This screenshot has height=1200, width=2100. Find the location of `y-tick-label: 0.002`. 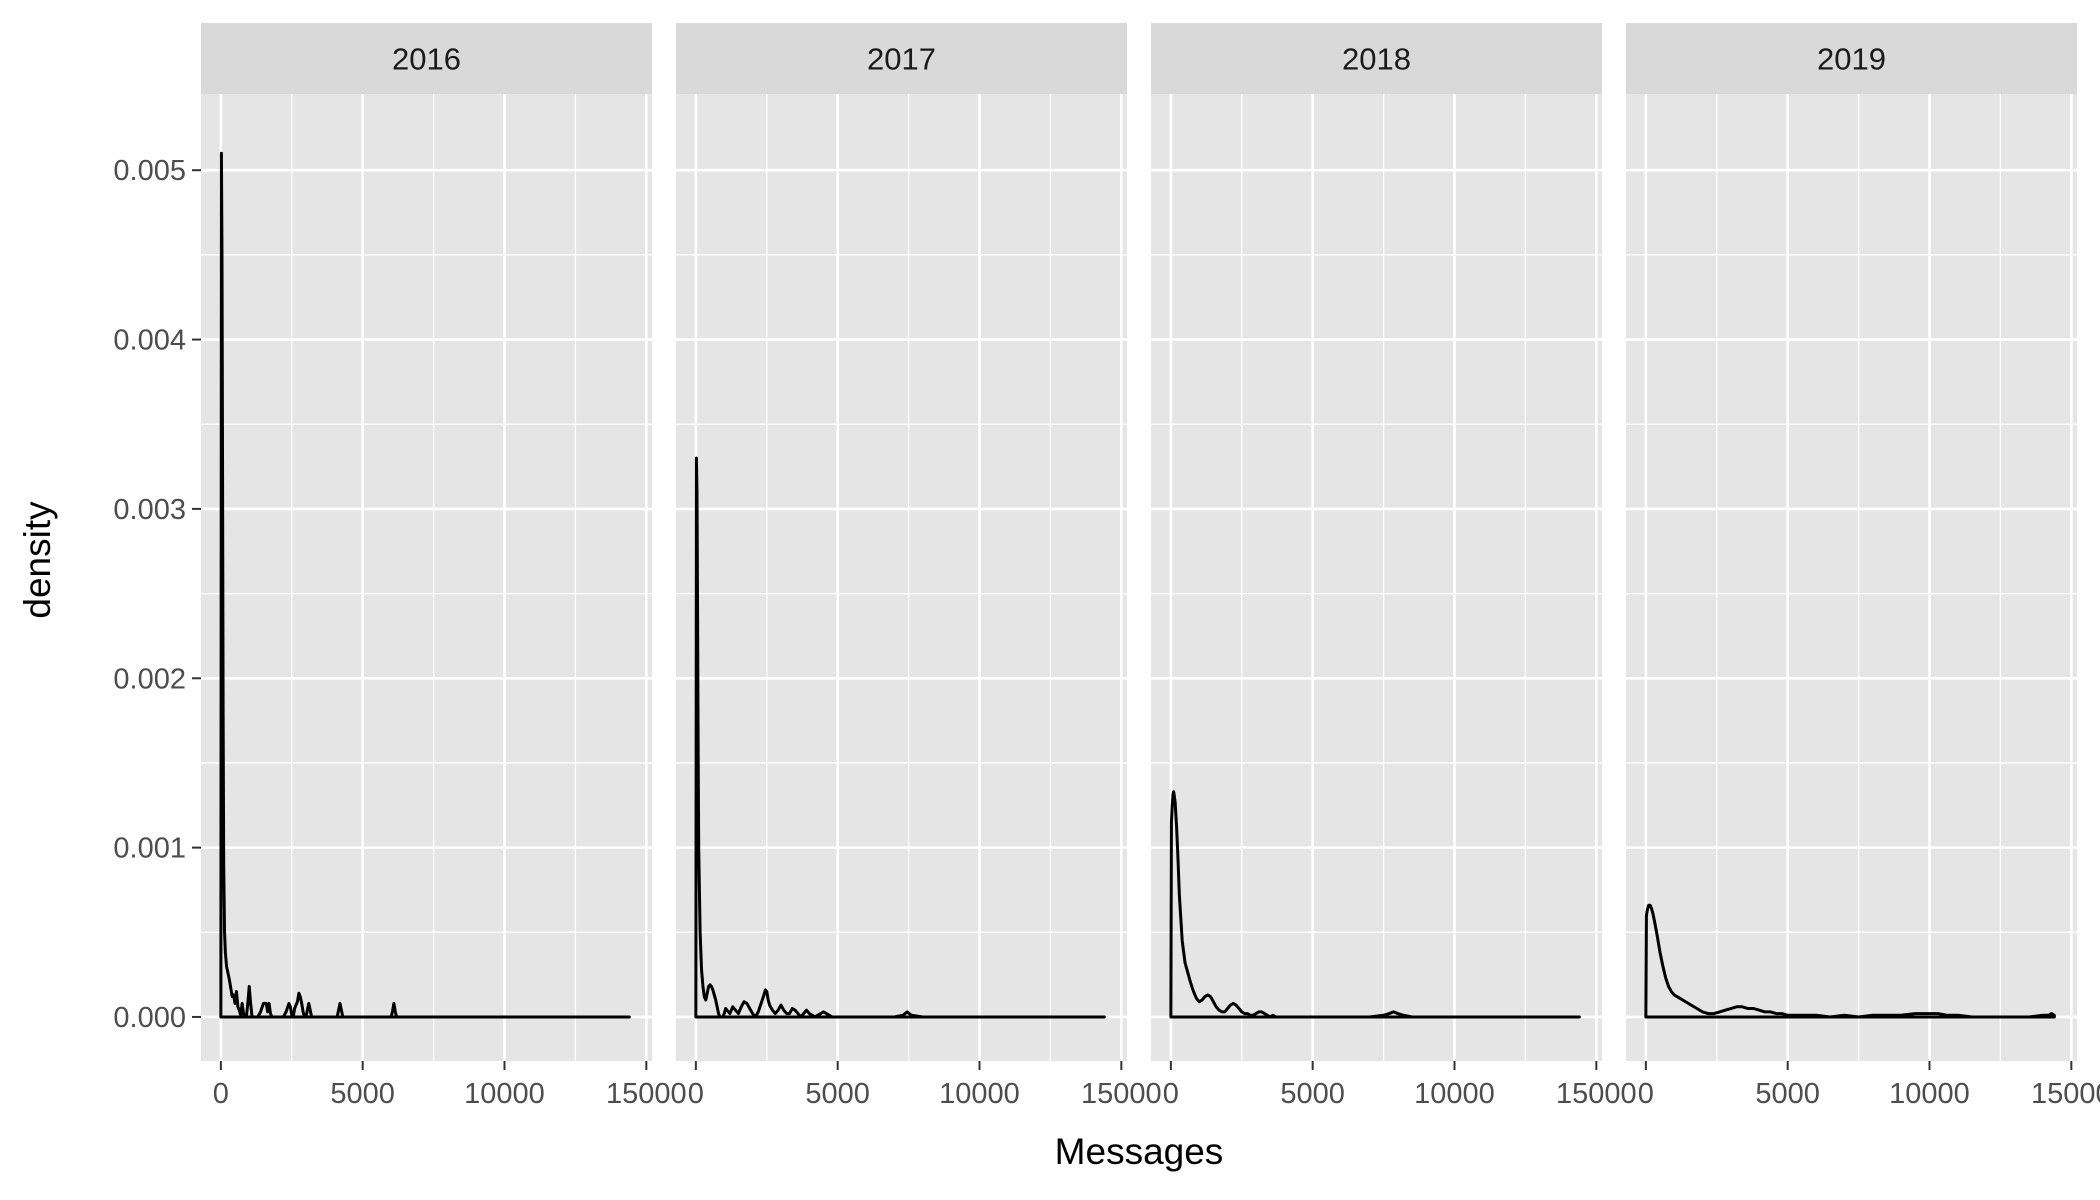

y-tick-label: 0.002 is located at coordinates (149, 679).